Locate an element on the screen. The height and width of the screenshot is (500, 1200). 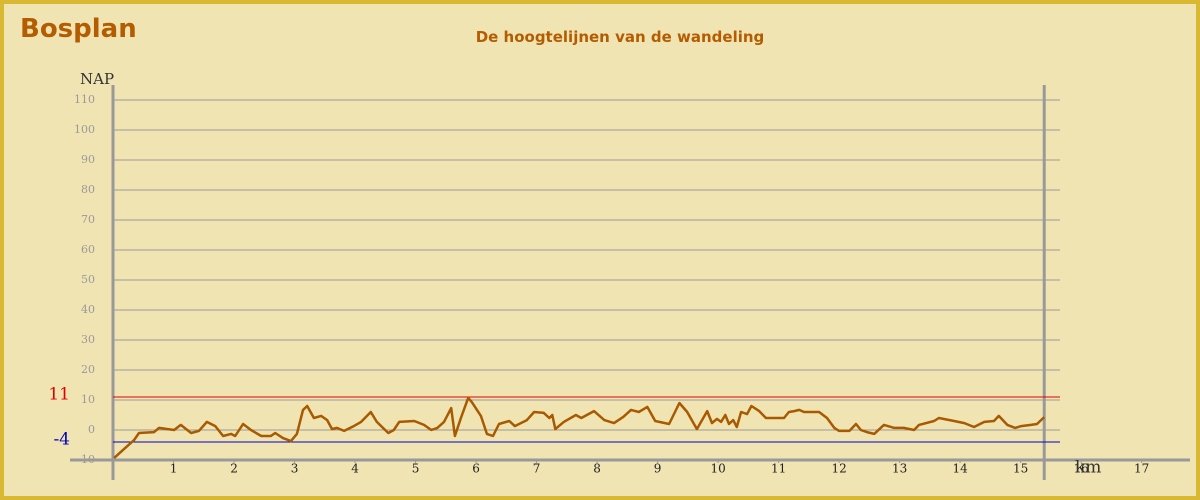
y-axis-label: NAP is located at coordinates (97, 79).